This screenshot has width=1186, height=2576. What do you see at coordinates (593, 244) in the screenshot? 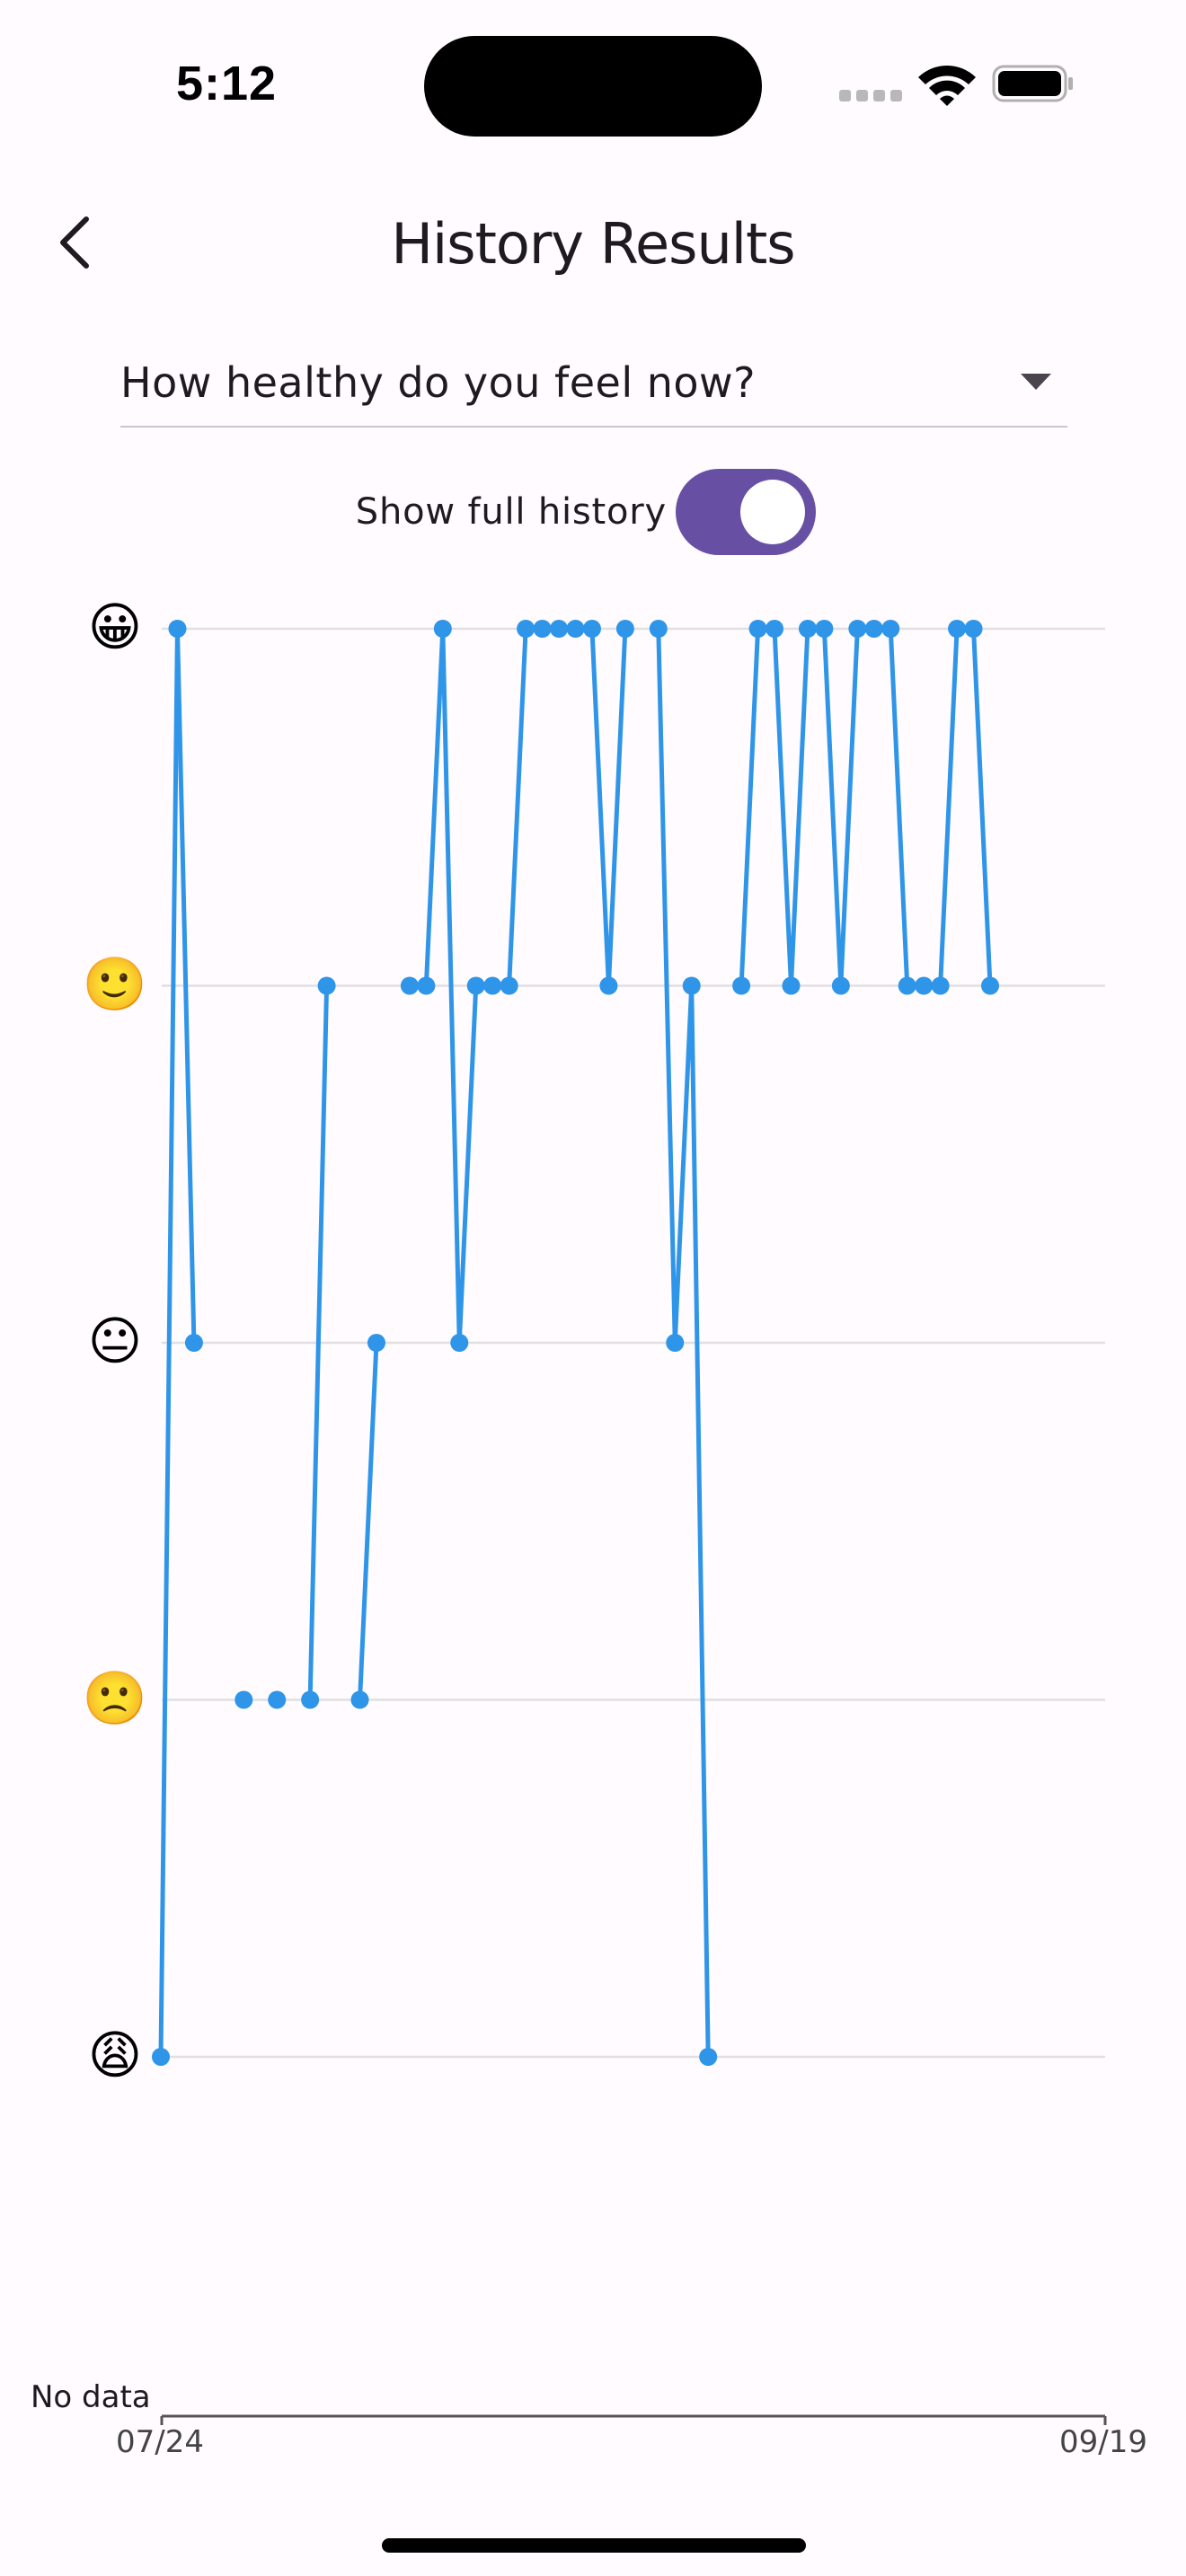
I see `page-title: History Results` at bounding box center [593, 244].